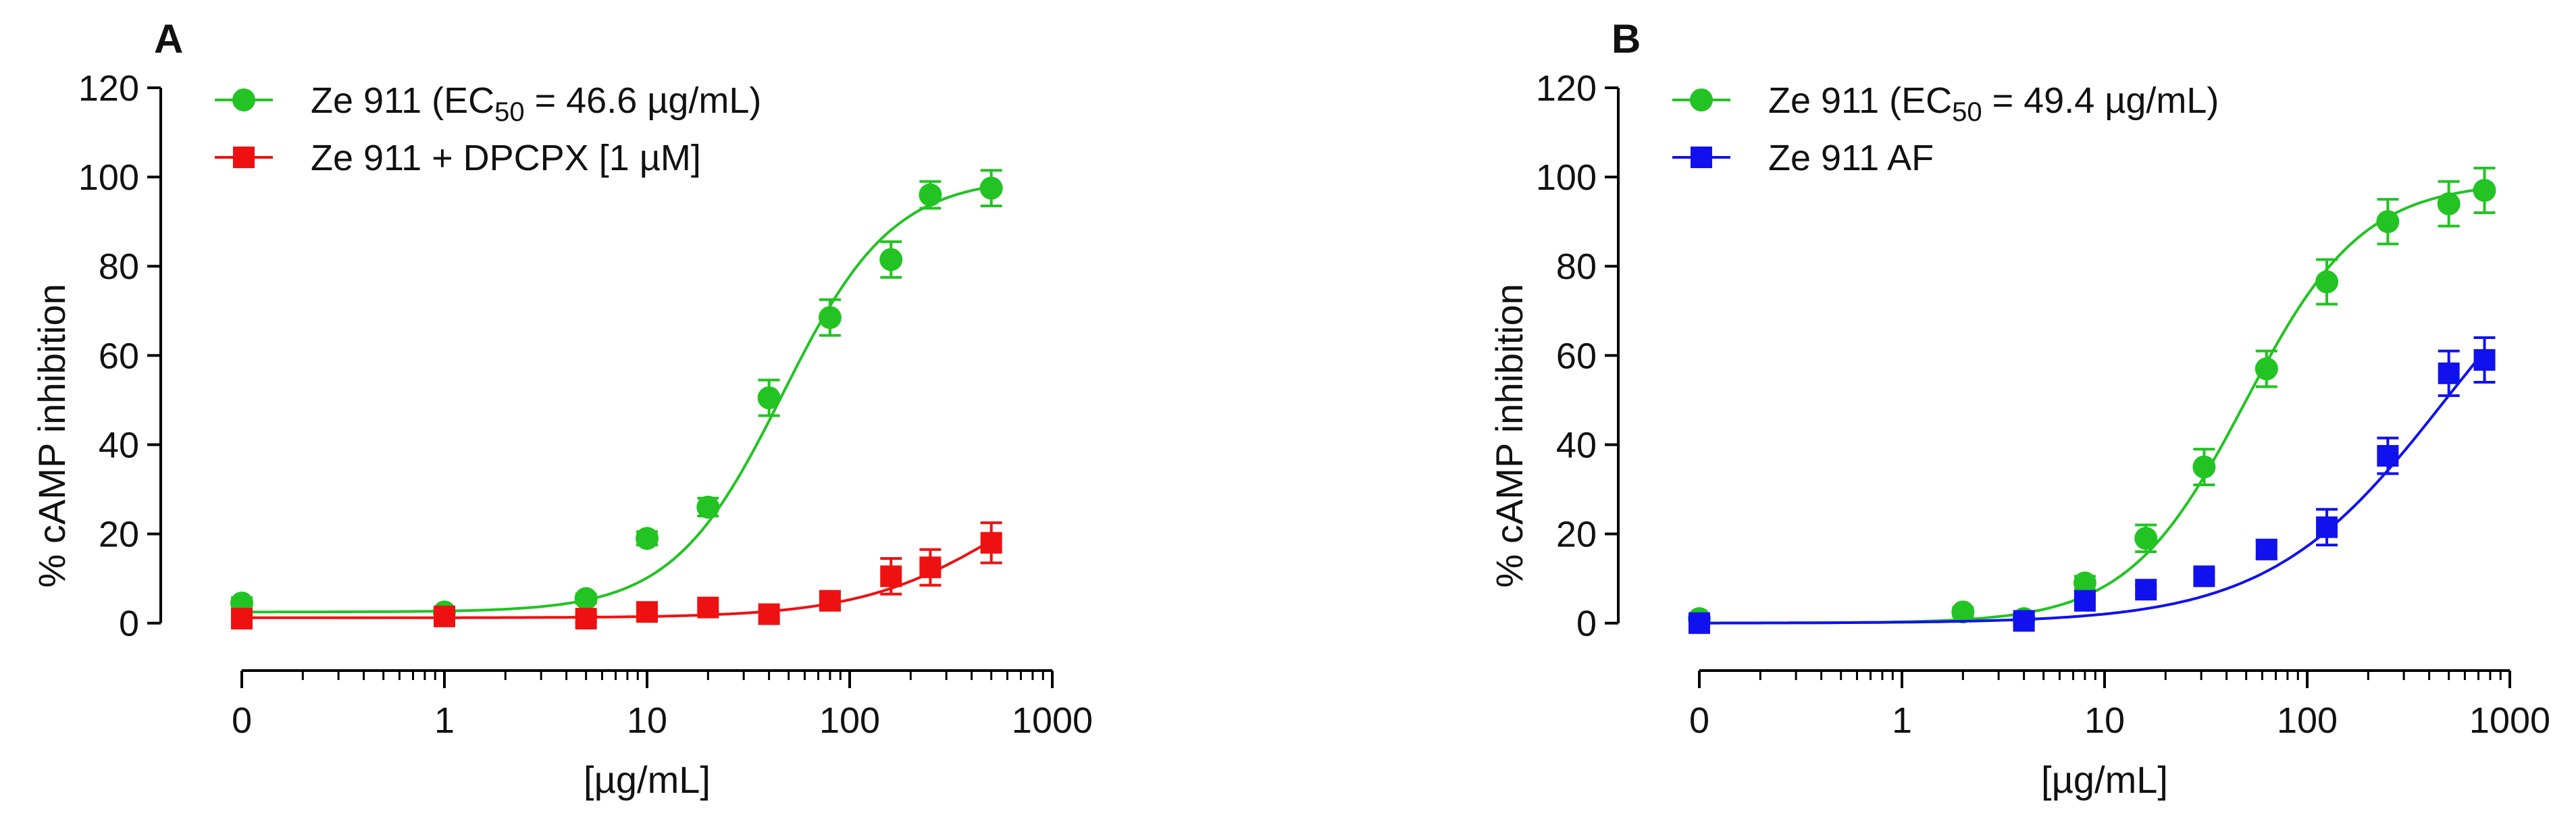 This screenshot has width=2576, height=834. I want to click on legend-label: Ze 911 (EC50 = 46.6 µg/mL), so click(536, 103).